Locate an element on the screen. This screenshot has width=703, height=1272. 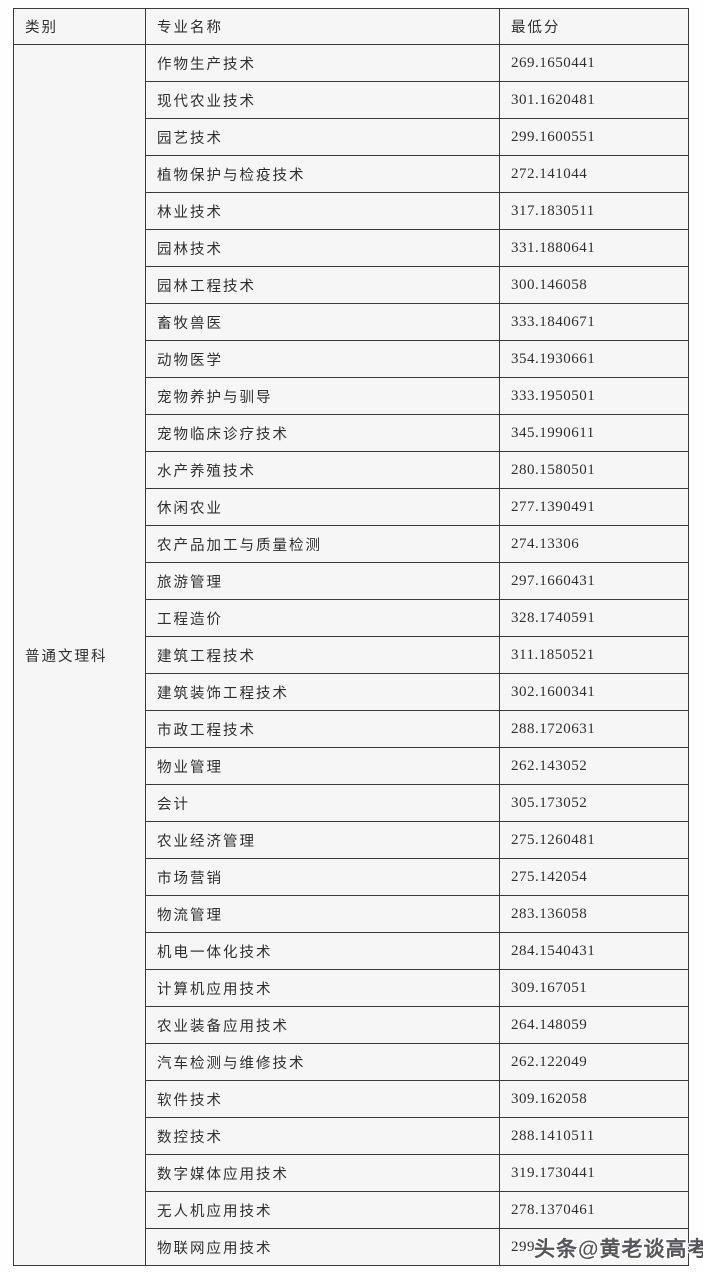
score-cell: 299. is located at coordinates (594, 1247).